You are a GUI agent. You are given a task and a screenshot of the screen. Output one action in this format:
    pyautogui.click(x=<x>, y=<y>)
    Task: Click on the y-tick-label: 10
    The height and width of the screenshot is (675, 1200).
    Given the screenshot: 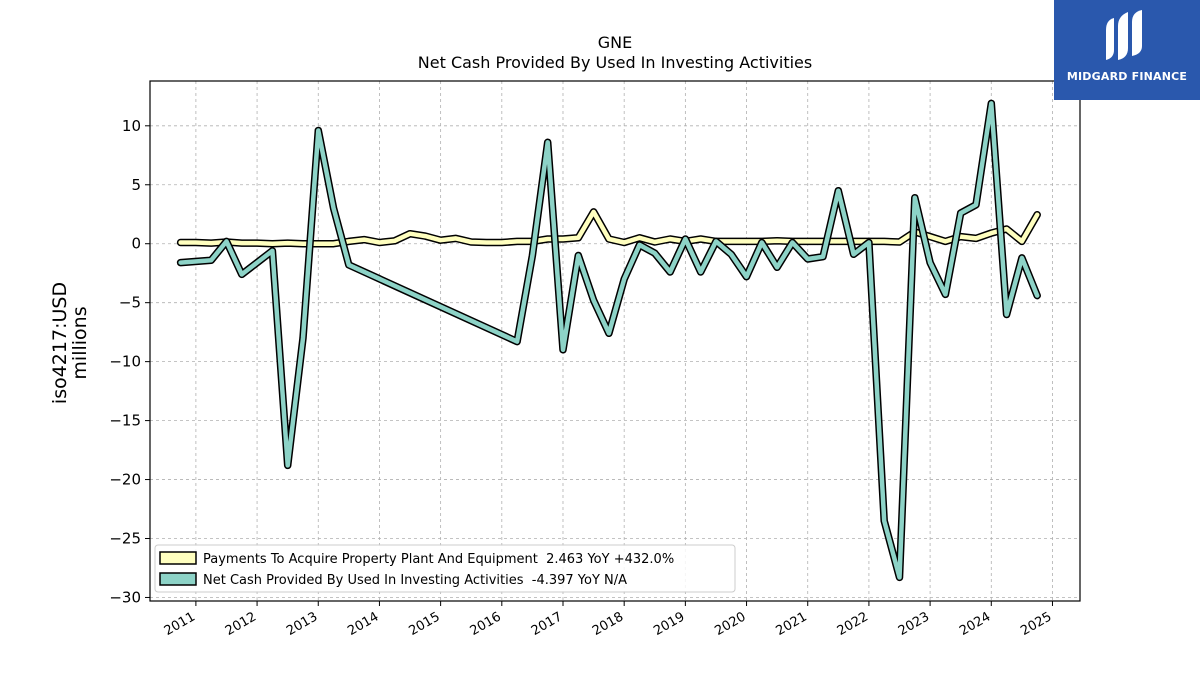 What is the action you would take?
    pyautogui.click(x=131, y=126)
    